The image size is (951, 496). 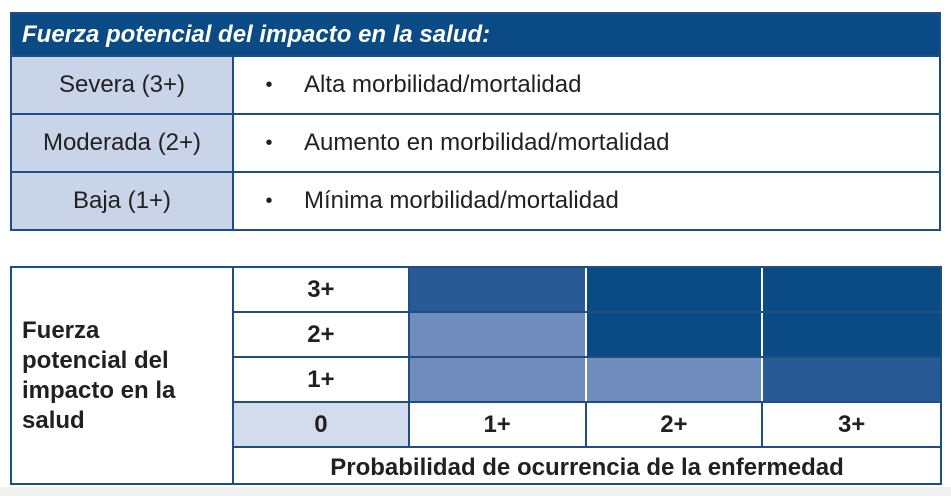 I want to click on description-text: Aumento en morbilidad/mortalidad, so click(x=487, y=142).